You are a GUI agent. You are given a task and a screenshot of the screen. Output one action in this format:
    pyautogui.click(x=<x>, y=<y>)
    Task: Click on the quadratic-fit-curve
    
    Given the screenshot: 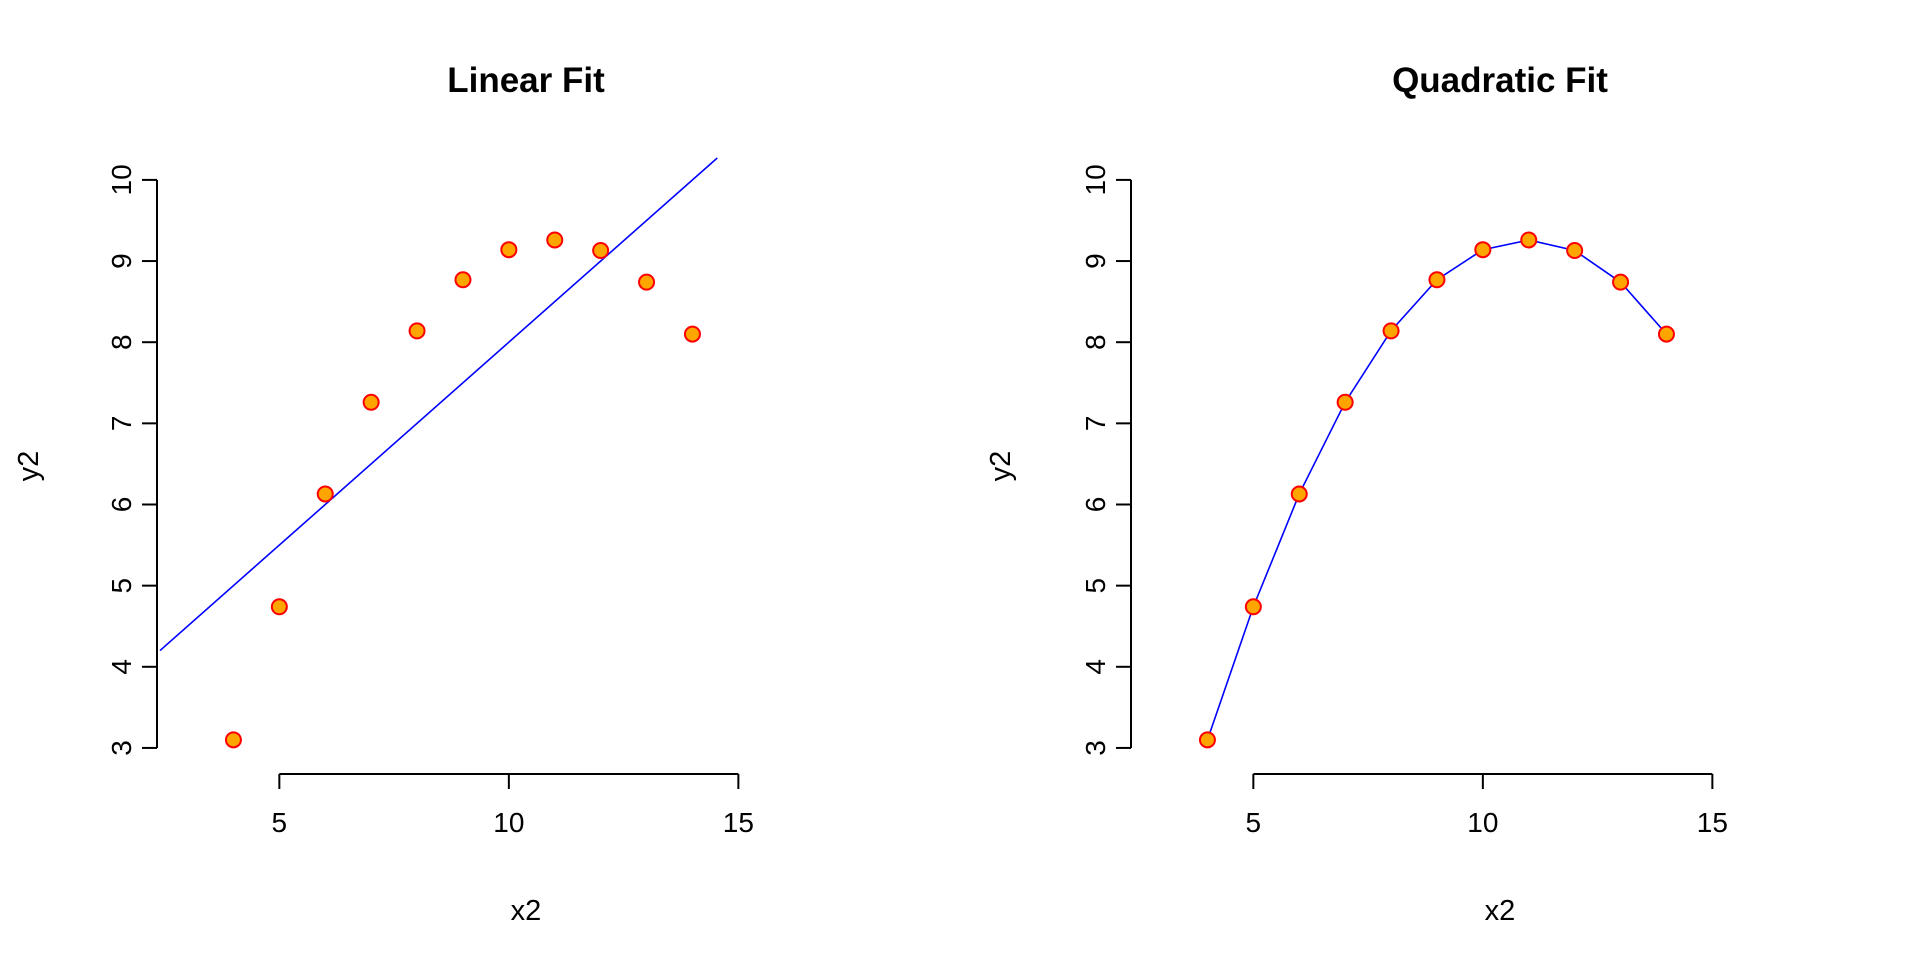 What is the action you would take?
    pyautogui.click(x=1437, y=490)
    